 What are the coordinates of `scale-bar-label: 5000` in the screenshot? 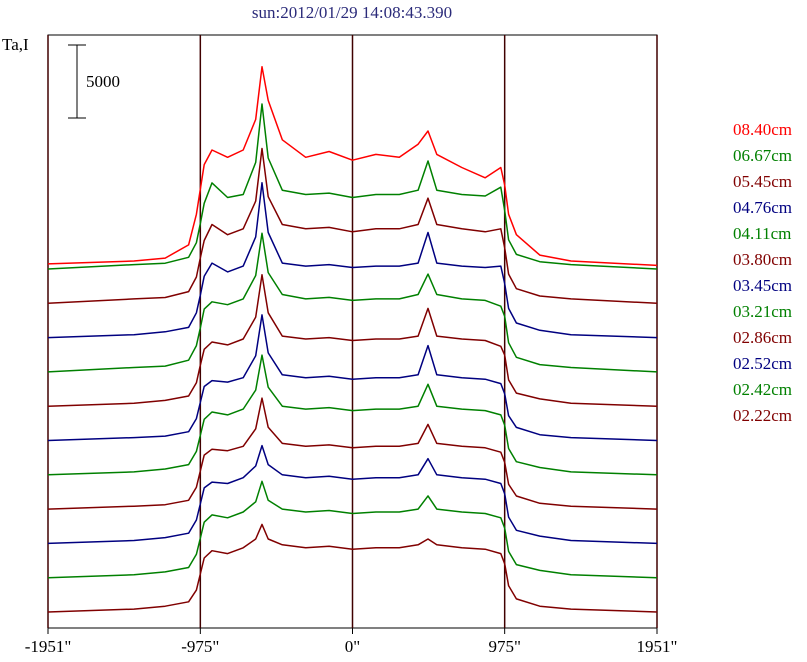 It's located at (103, 81).